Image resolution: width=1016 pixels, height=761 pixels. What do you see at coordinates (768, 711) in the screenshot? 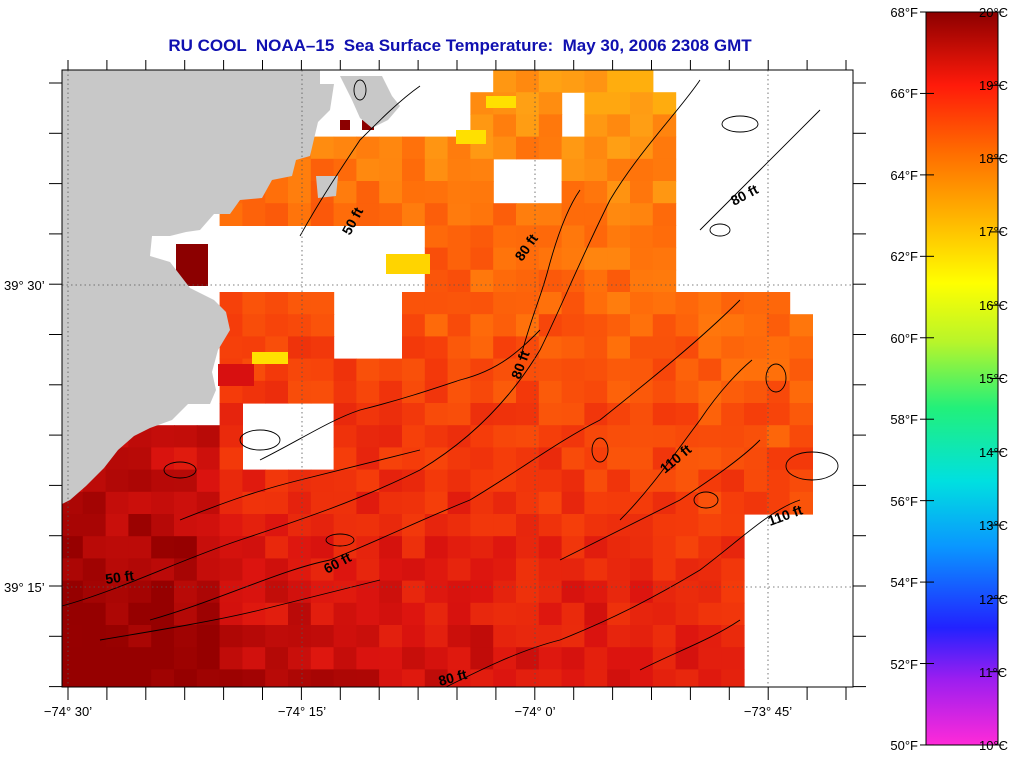
I see `x-tick-label-4: −73° 45’` at bounding box center [768, 711].